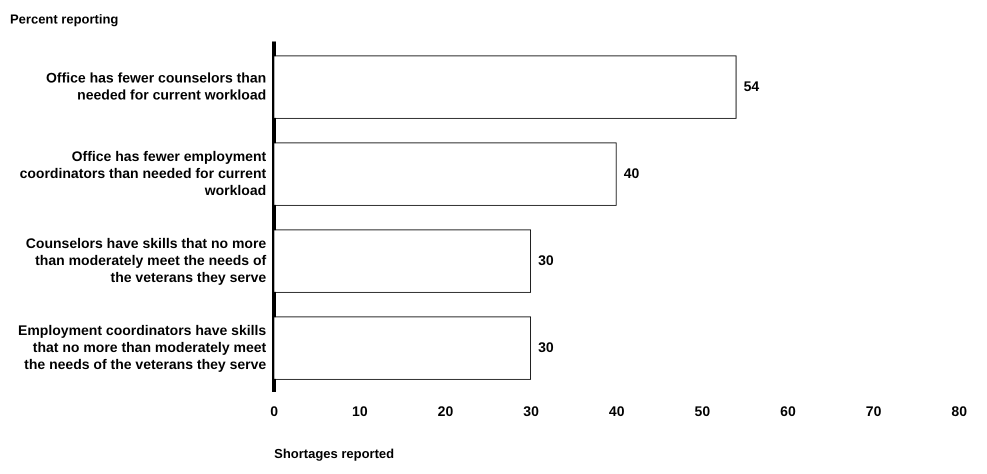 The image size is (987, 474). I want to click on x-tick-label: 40, so click(616, 410).